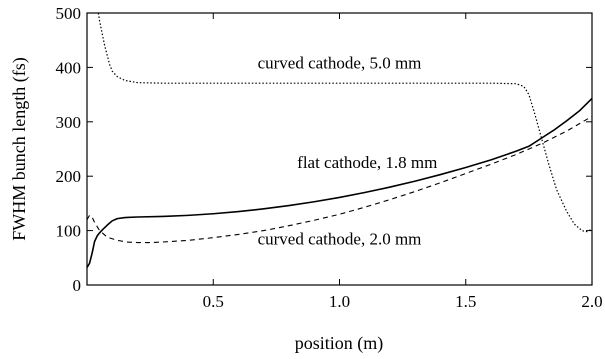 The height and width of the screenshot is (359, 605). I want to click on y-tick-label: 300, so click(69, 122).